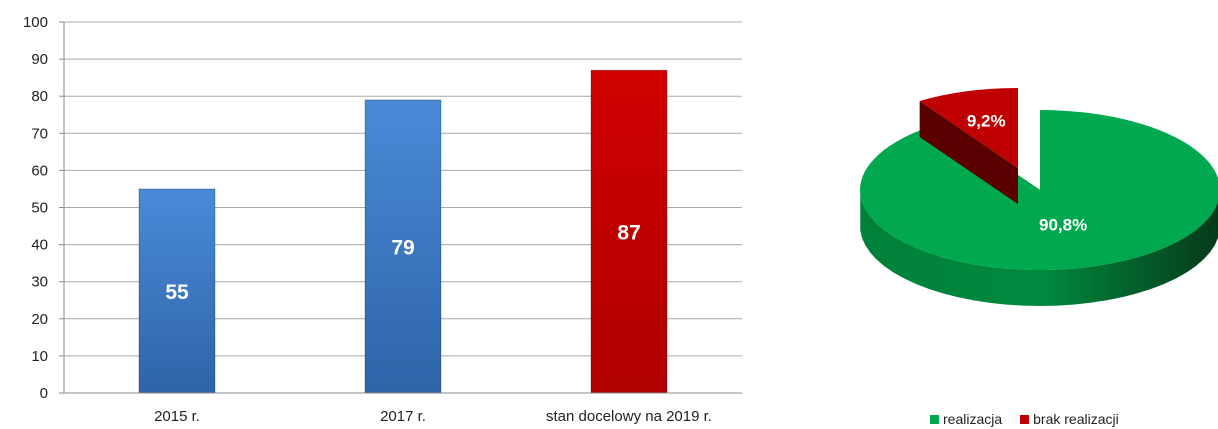 Image resolution: width=1218 pixels, height=429 pixels. I want to click on bar-data-labels: 55 79 87, so click(402, 263).